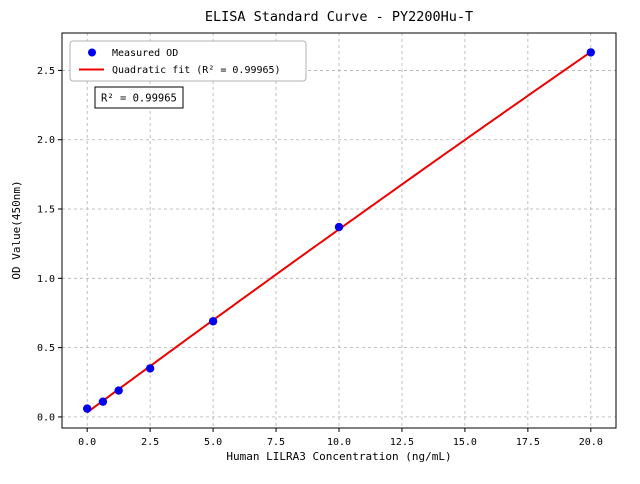 Image resolution: width=640 pixels, height=484 pixels. Describe the element at coordinates (213, 442) in the screenshot. I see `x-tick-label: 5.0` at that location.